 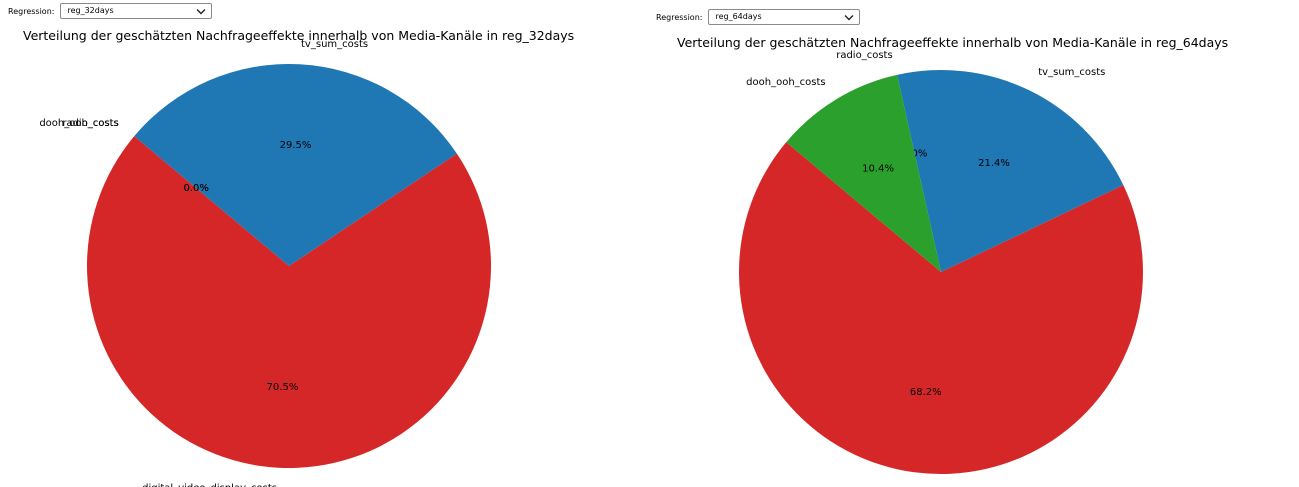 I want to click on regression-dropdown: reg_64days, so click(x=784, y=17).